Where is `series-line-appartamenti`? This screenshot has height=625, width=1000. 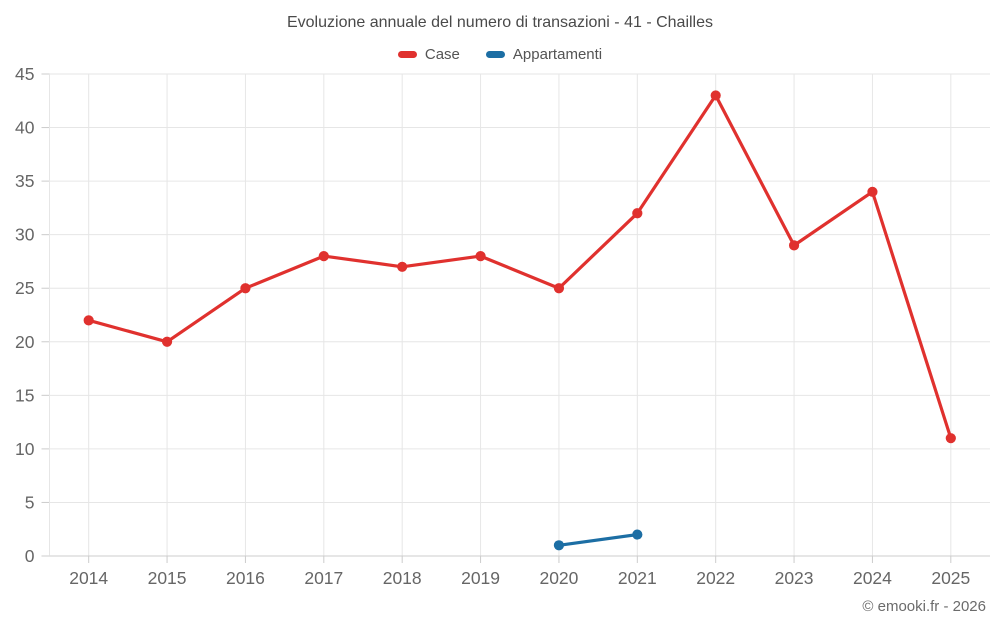
series-line-appartamenti is located at coordinates (598, 539).